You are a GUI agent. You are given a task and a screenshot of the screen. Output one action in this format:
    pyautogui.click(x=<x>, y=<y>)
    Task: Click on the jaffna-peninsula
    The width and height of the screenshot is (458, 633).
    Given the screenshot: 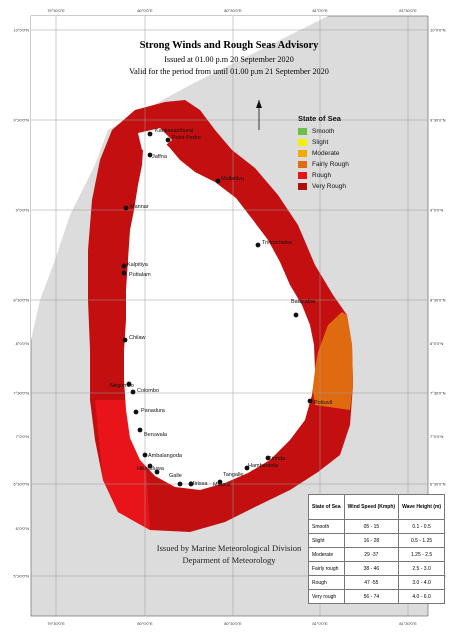 What is the action you would take?
    pyautogui.click(x=155, y=139)
    